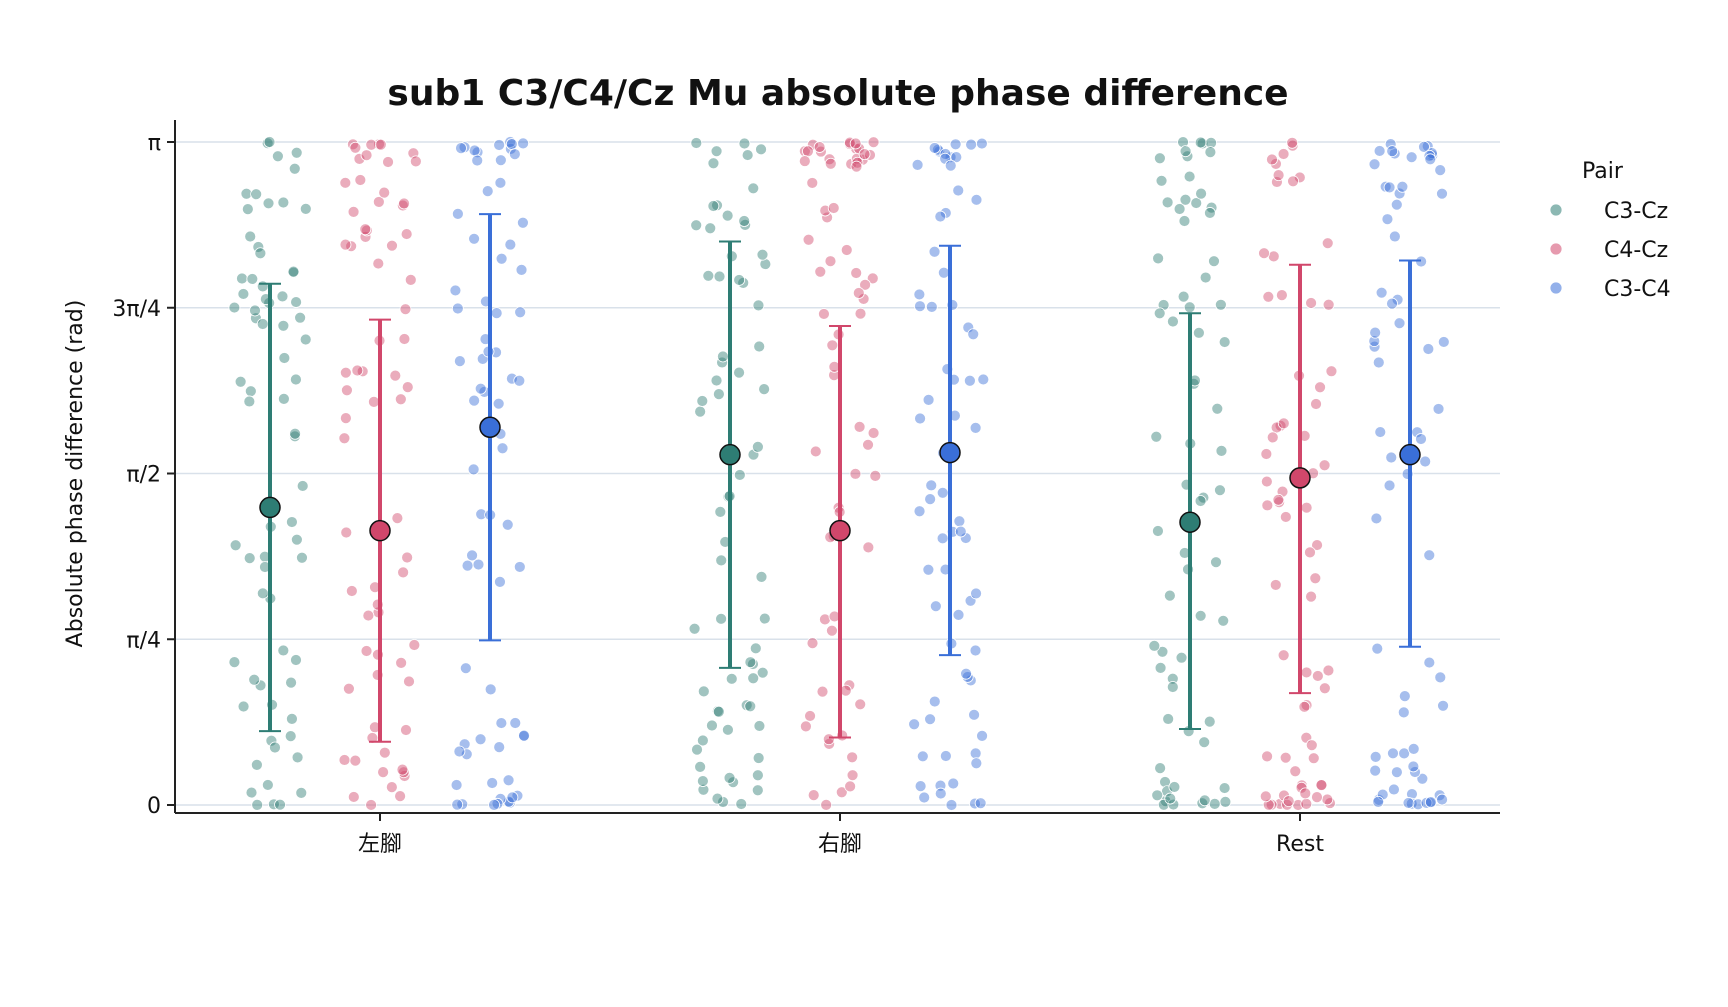 The height and width of the screenshot is (1007, 1728). I want to click on y-tick-label: 0, so click(154, 806).